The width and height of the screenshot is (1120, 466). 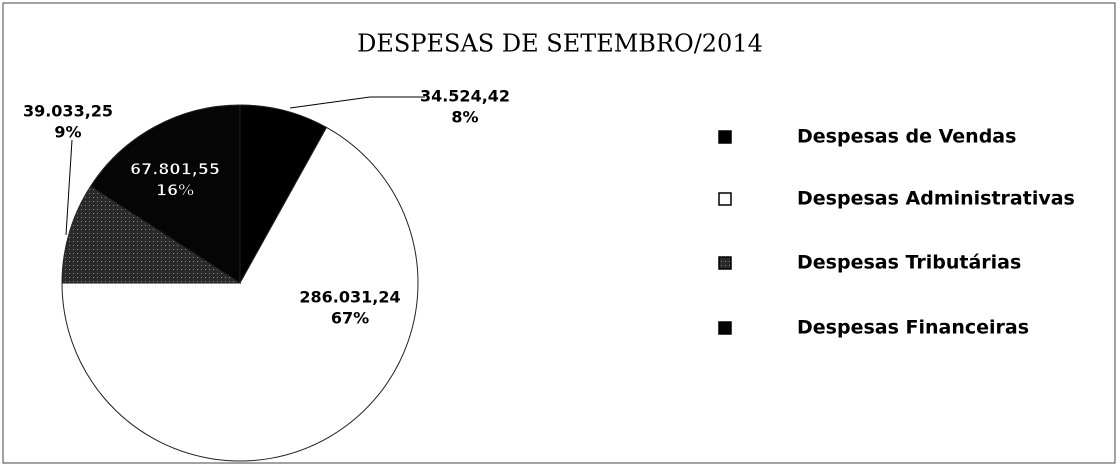 I want to click on data-label: 34.524,42, so click(x=465, y=96).